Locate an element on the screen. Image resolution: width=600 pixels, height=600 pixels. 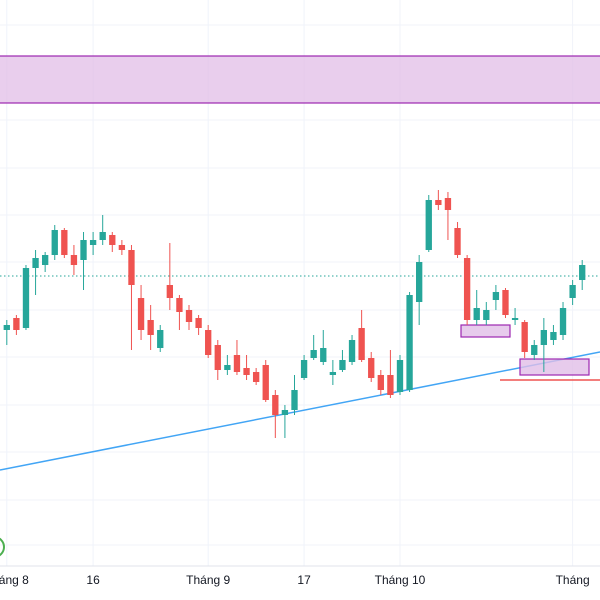
time-axis-labels: Tháng 8 16 Tháng 9 17 Tháng 10 Tháng is located at coordinates (295, 580).